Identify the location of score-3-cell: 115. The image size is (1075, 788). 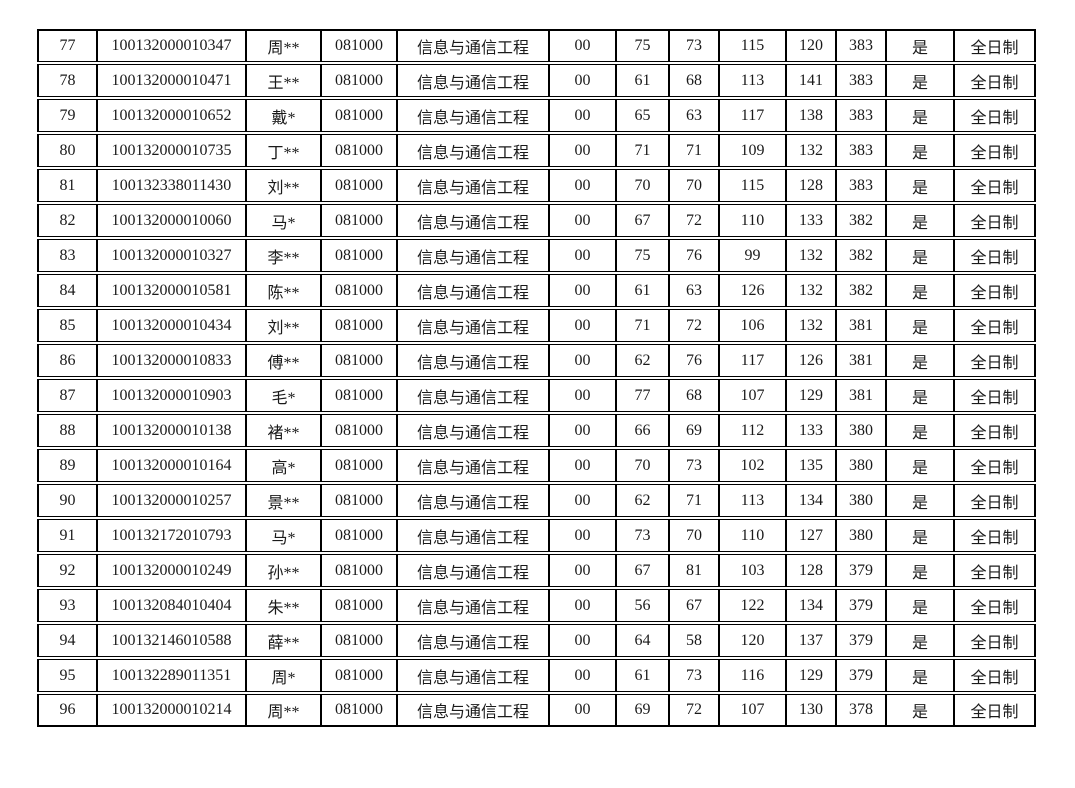
(752, 185).